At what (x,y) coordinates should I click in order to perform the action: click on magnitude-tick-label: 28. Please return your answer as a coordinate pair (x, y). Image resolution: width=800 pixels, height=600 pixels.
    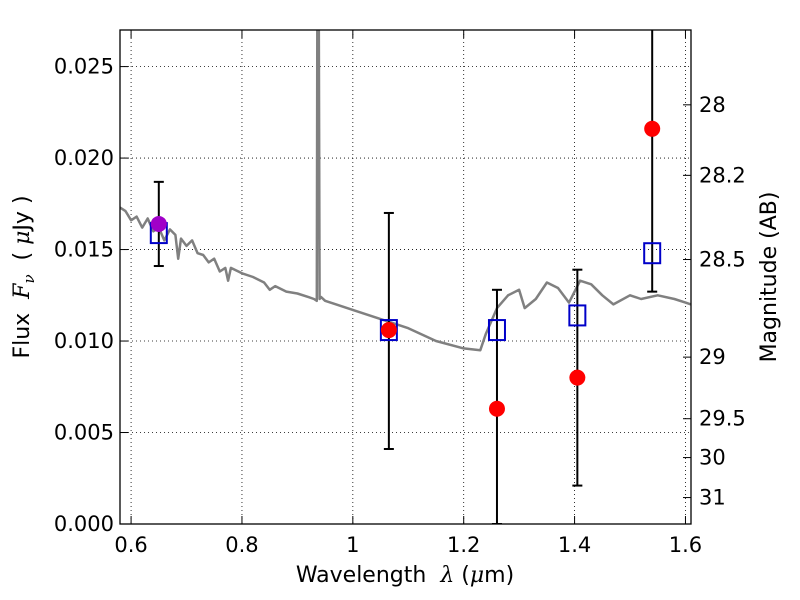
    Looking at the image, I should click on (712, 105).